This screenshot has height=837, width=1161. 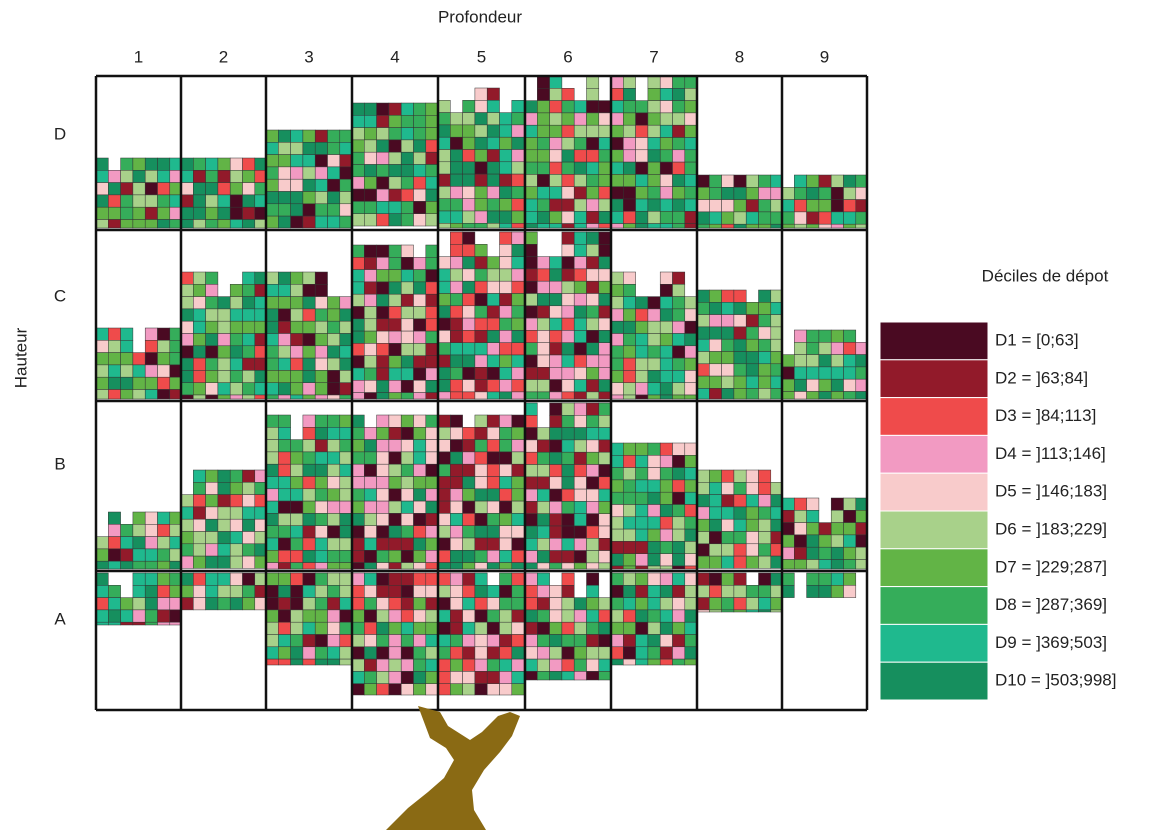 What do you see at coordinates (1045, 275) in the screenshot?
I see `legend-title: Déciles de dépot` at bounding box center [1045, 275].